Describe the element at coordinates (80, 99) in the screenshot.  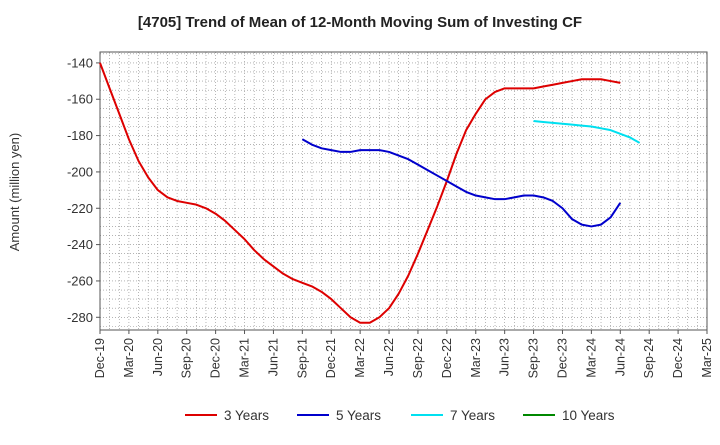
I see `y-tick-label: -160` at that location.